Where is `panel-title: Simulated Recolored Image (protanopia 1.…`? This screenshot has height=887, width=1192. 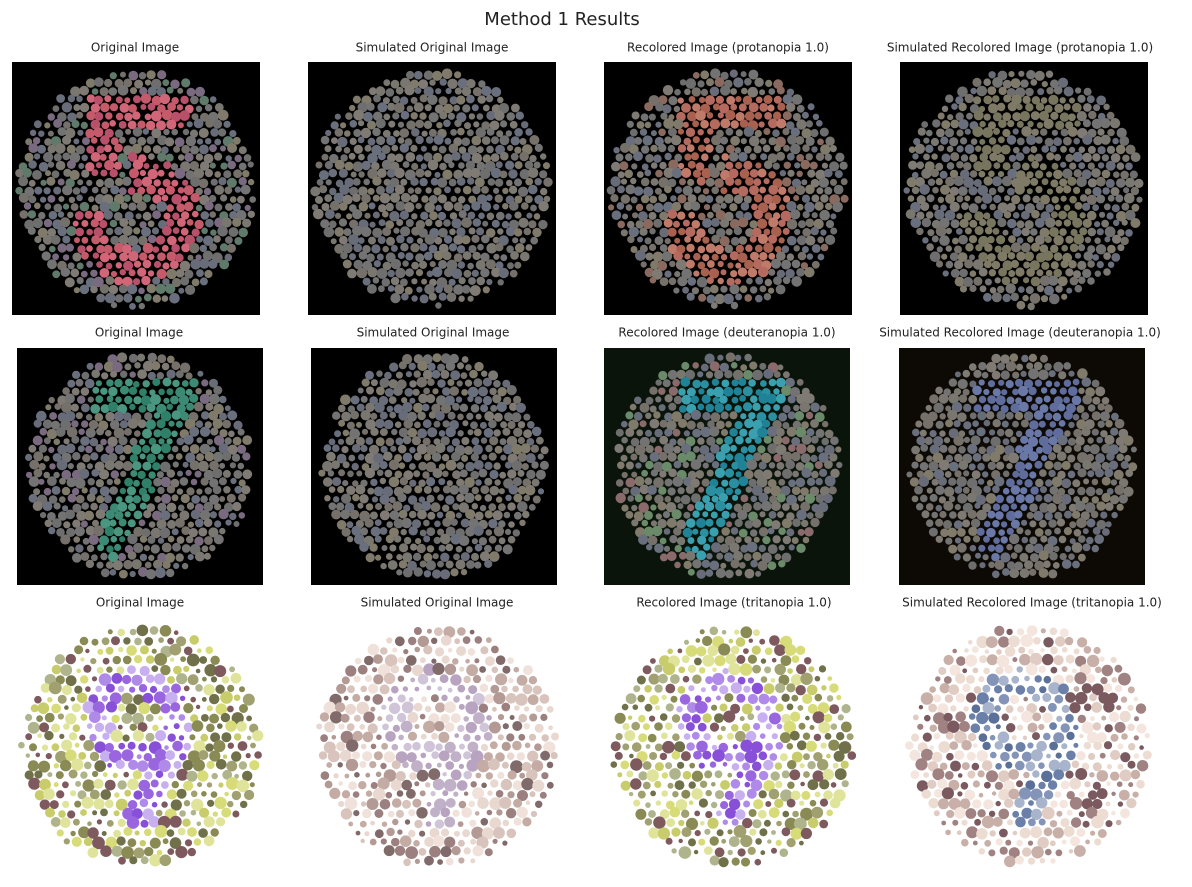
panel-title: Simulated Recolored Image (protanopia 1.… is located at coordinates (1020, 48).